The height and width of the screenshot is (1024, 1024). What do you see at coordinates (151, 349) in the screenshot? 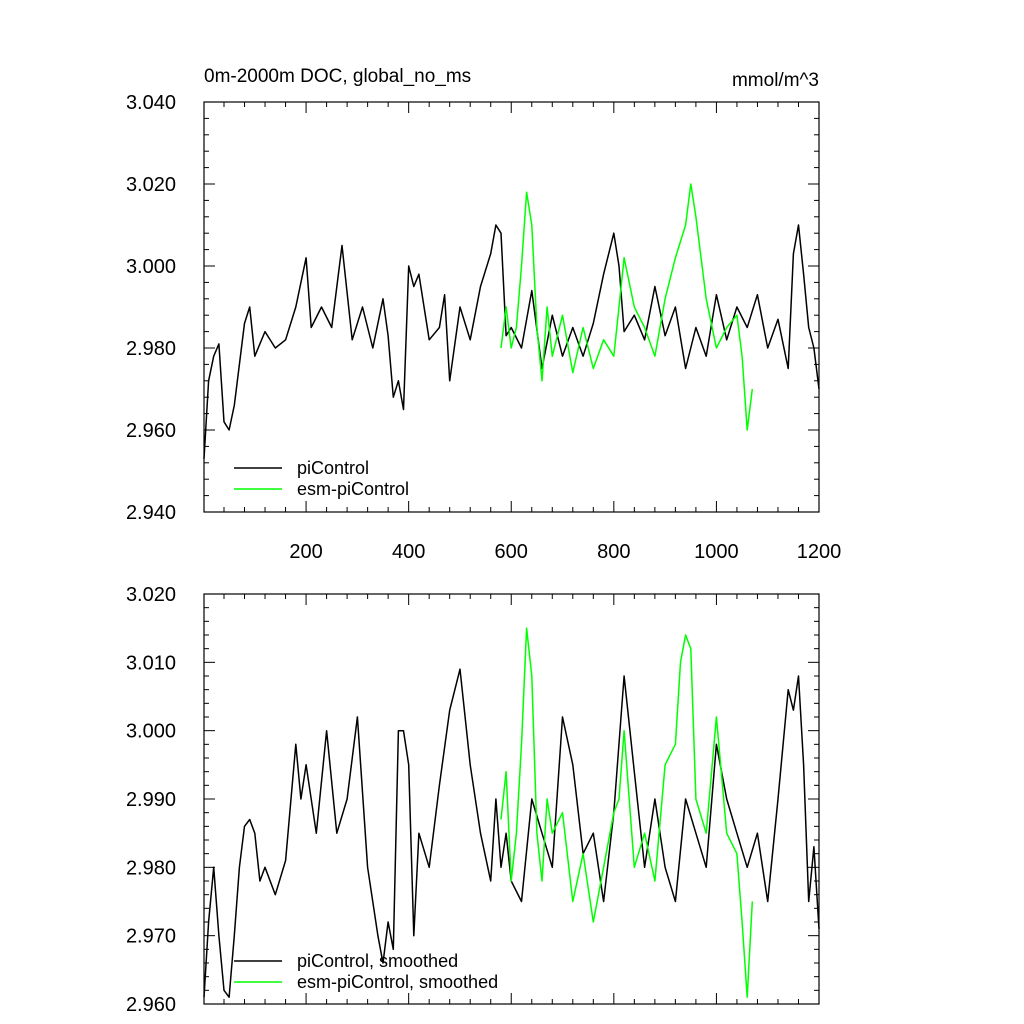
I see `top-ytick-label: 2.980` at bounding box center [151, 349].